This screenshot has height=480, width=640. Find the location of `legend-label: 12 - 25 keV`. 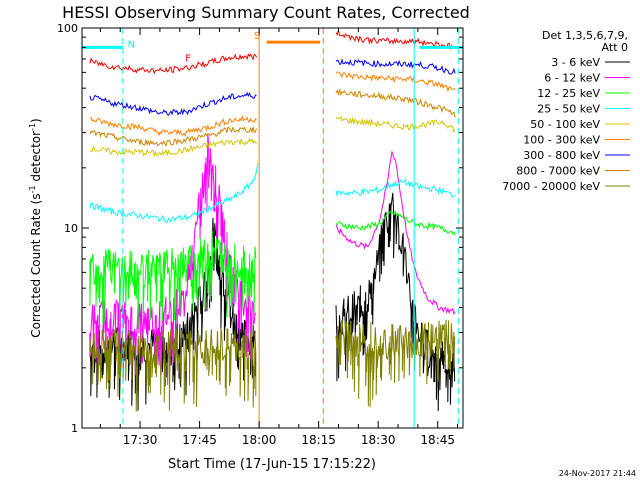

legend-label: 12 - 25 keV is located at coordinates (568, 93).